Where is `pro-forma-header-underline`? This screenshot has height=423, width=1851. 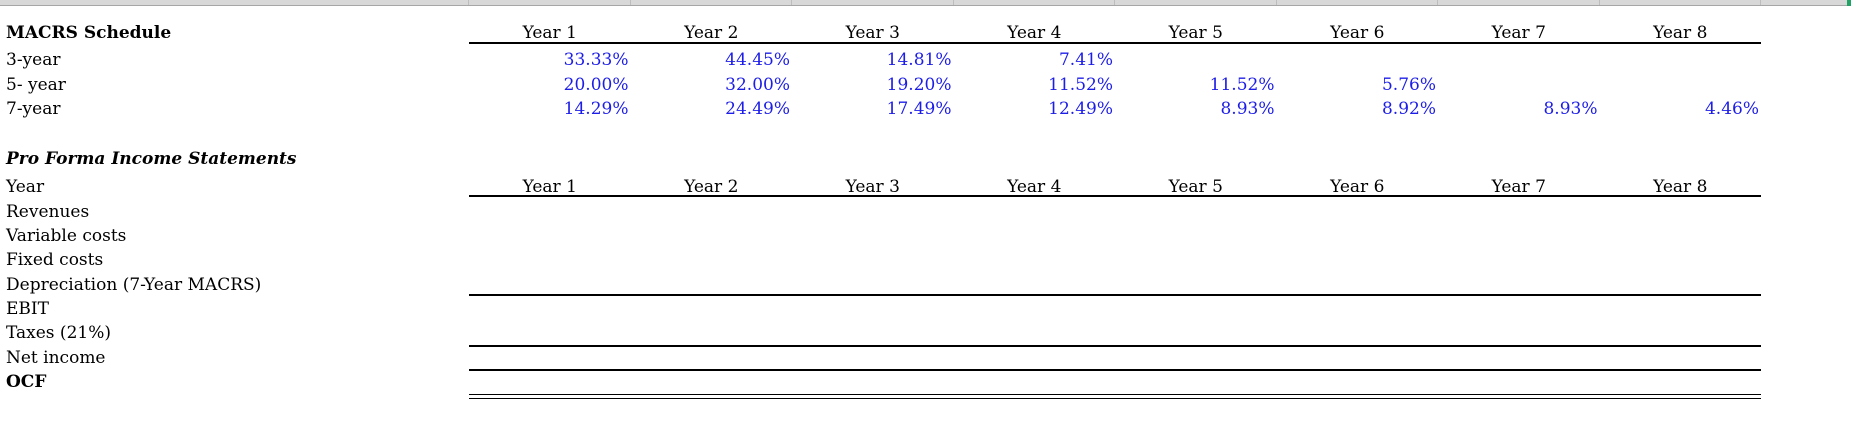
pro-forma-header-underline is located at coordinates (1115, 196).